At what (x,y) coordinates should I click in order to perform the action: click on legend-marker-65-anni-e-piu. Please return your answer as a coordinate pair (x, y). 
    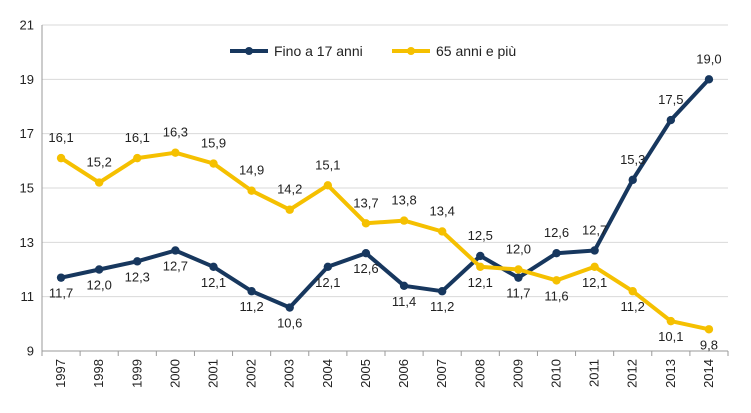
    Looking at the image, I should click on (411, 51).